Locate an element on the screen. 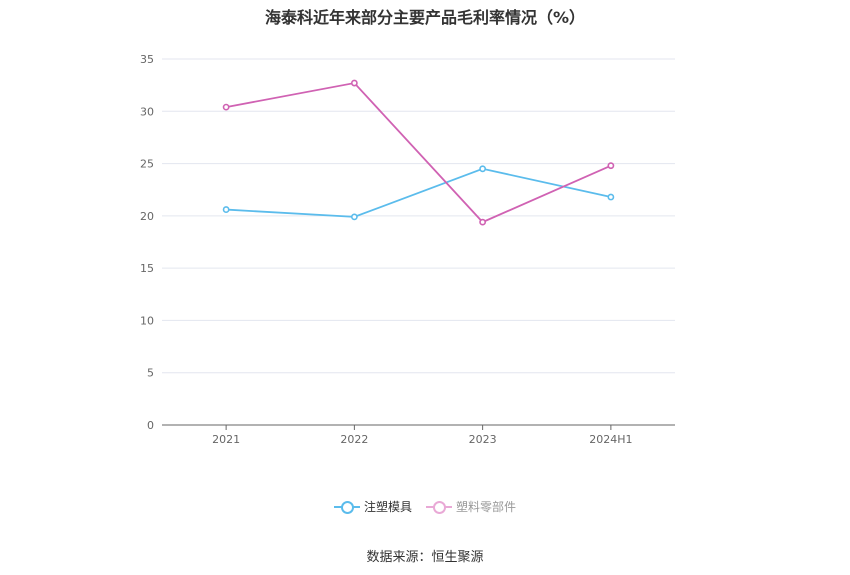  legend-item-series-1: 塑料零部件 is located at coordinates (471, 506).